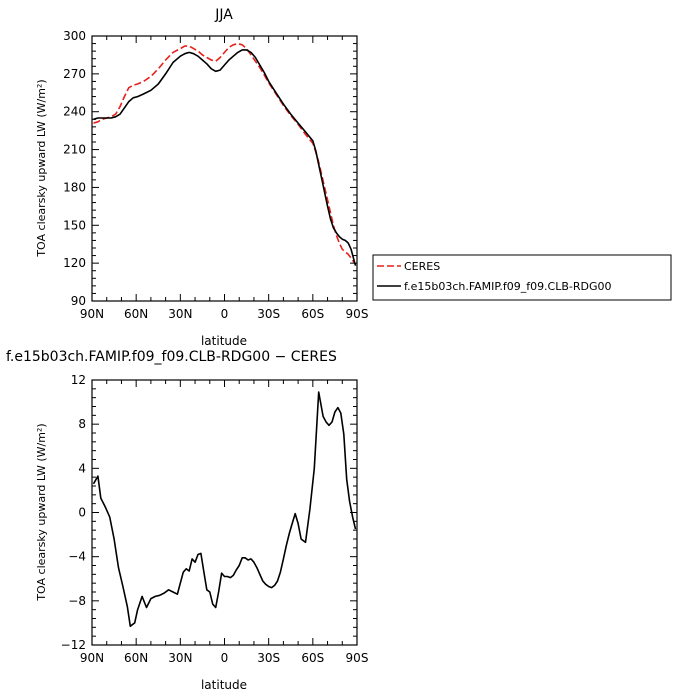  I want to click on bottom-x-axis-label: latitude, so click(224, 685).